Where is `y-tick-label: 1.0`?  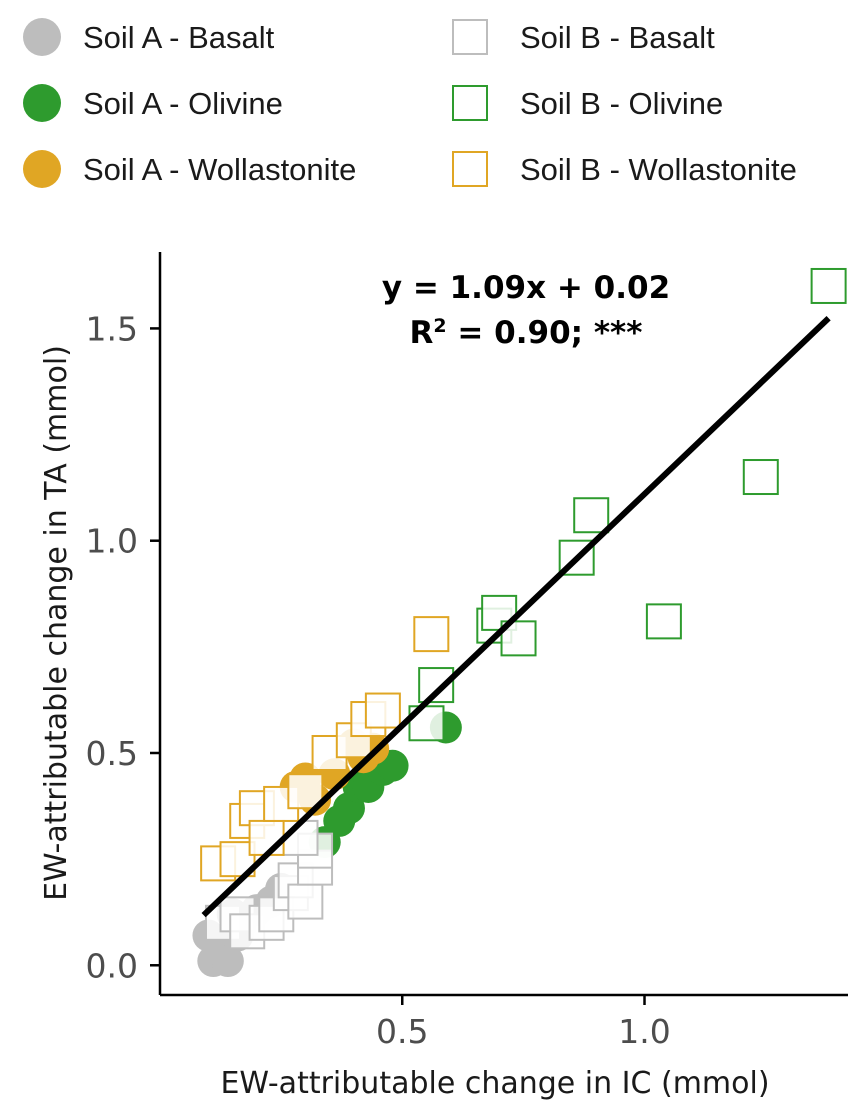 y-tick-label: 1.0 is located at coordinates (112, 541).